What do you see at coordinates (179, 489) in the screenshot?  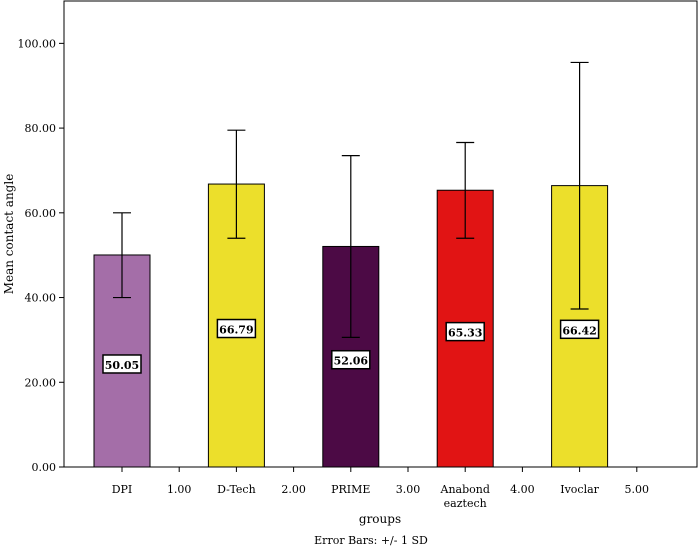 I see `x-tick-label: 1.00` at bounding box center [179, 489].